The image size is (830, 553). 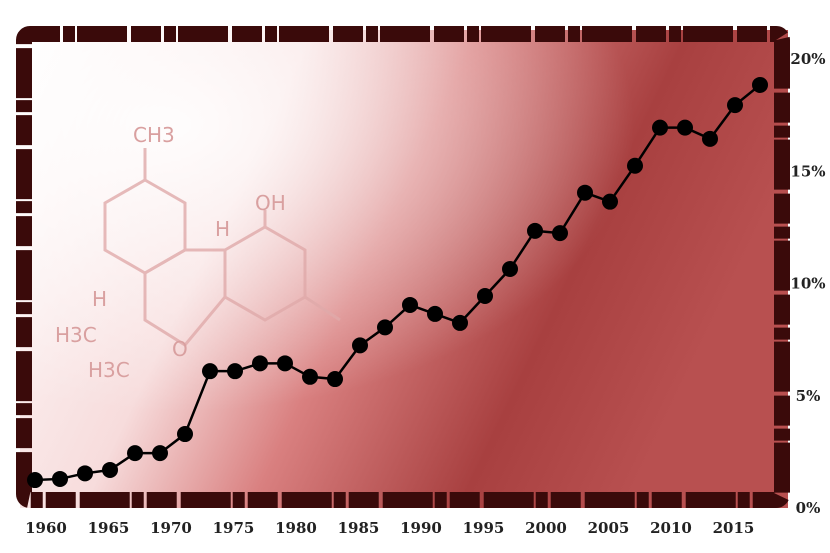 I want to click on x-tick-label: 2000, so click(x=546, y=528).